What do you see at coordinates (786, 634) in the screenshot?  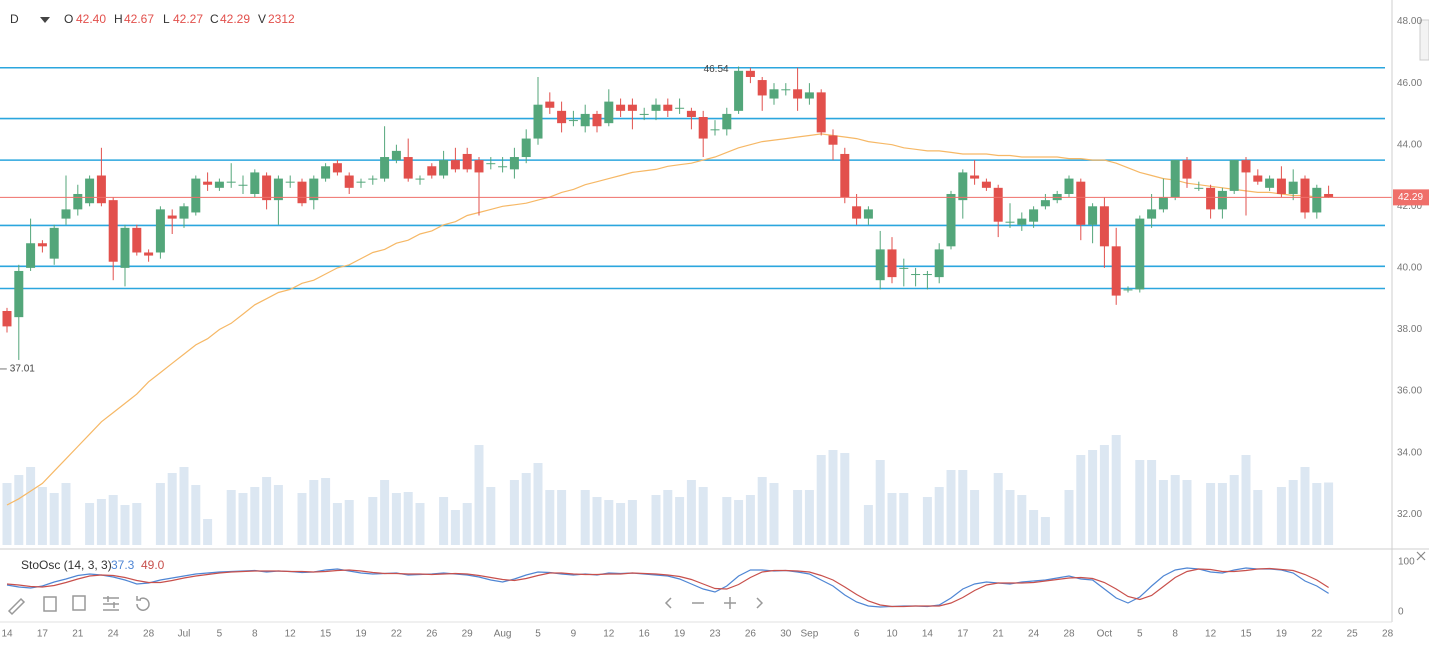 I see `x-tick-label: 30` at bounding box center [786, 634].